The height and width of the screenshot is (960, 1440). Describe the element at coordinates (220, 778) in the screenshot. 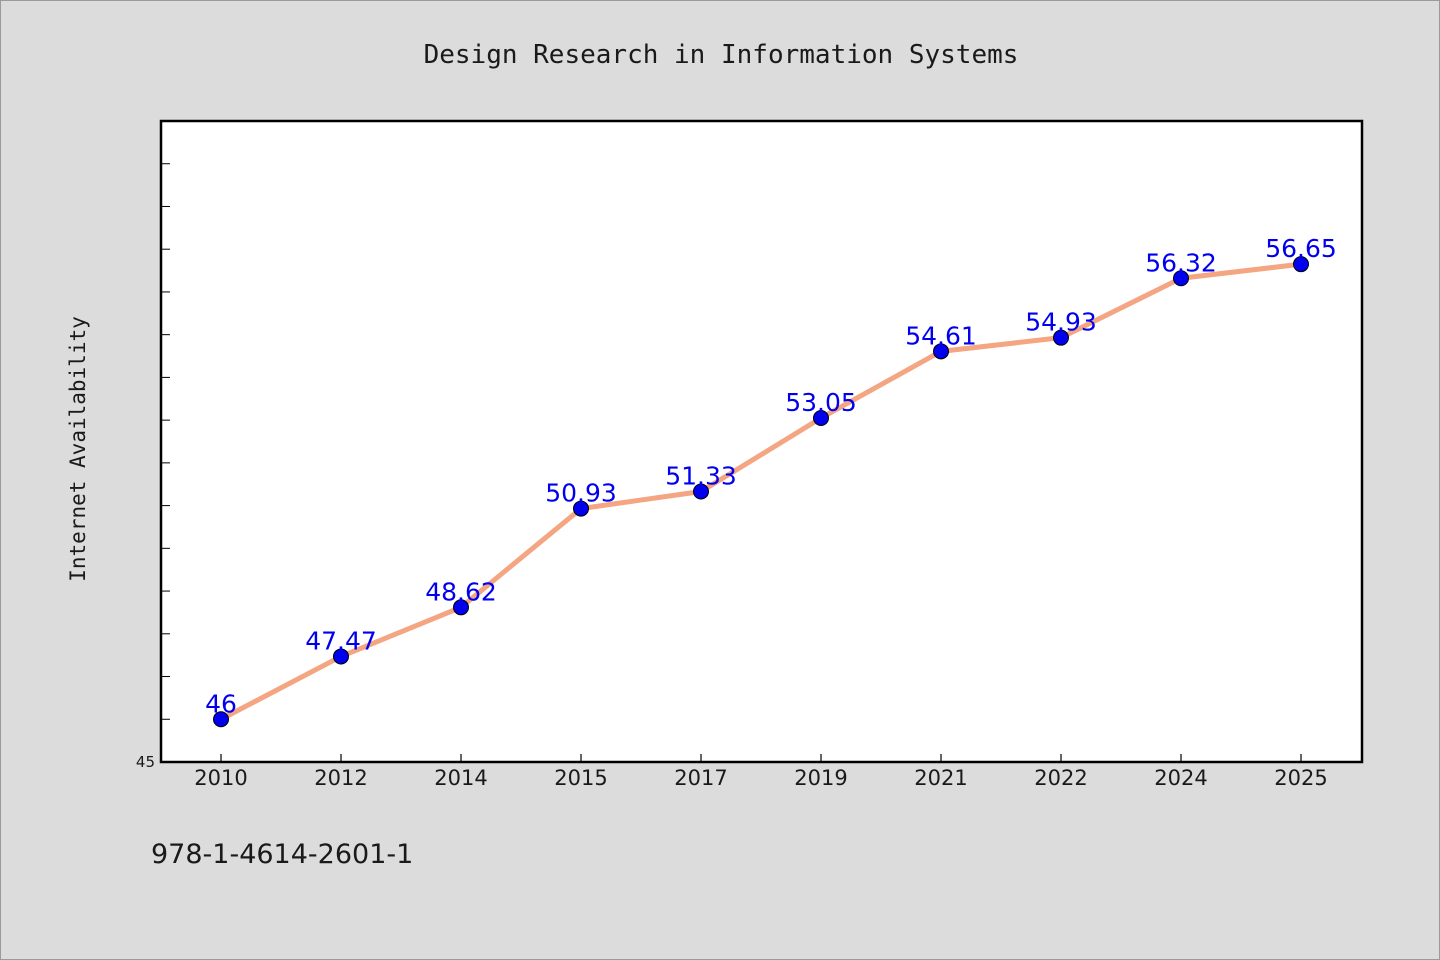

I see `x-tick-label: 2010` at that location.